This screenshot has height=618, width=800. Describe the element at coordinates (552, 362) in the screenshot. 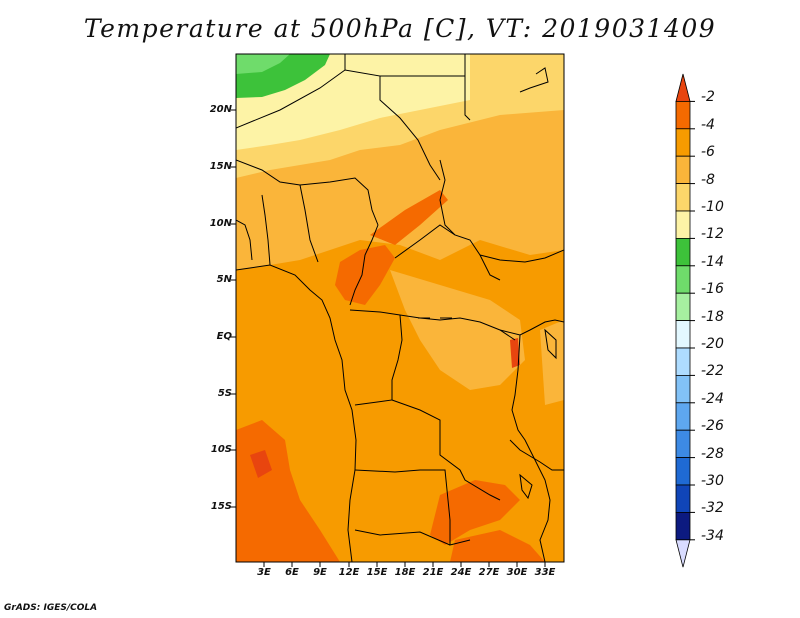

I see `field-band-lake-region` at that location.